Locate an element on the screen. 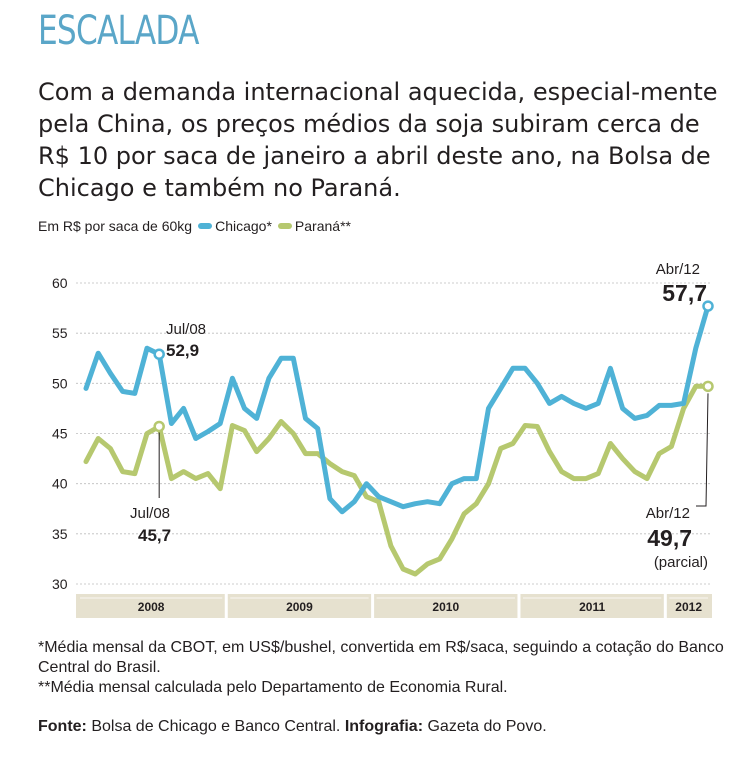 The height and width of the screenshot is (768, 737). year-label: 2008 is located at coordinates (151, 607).